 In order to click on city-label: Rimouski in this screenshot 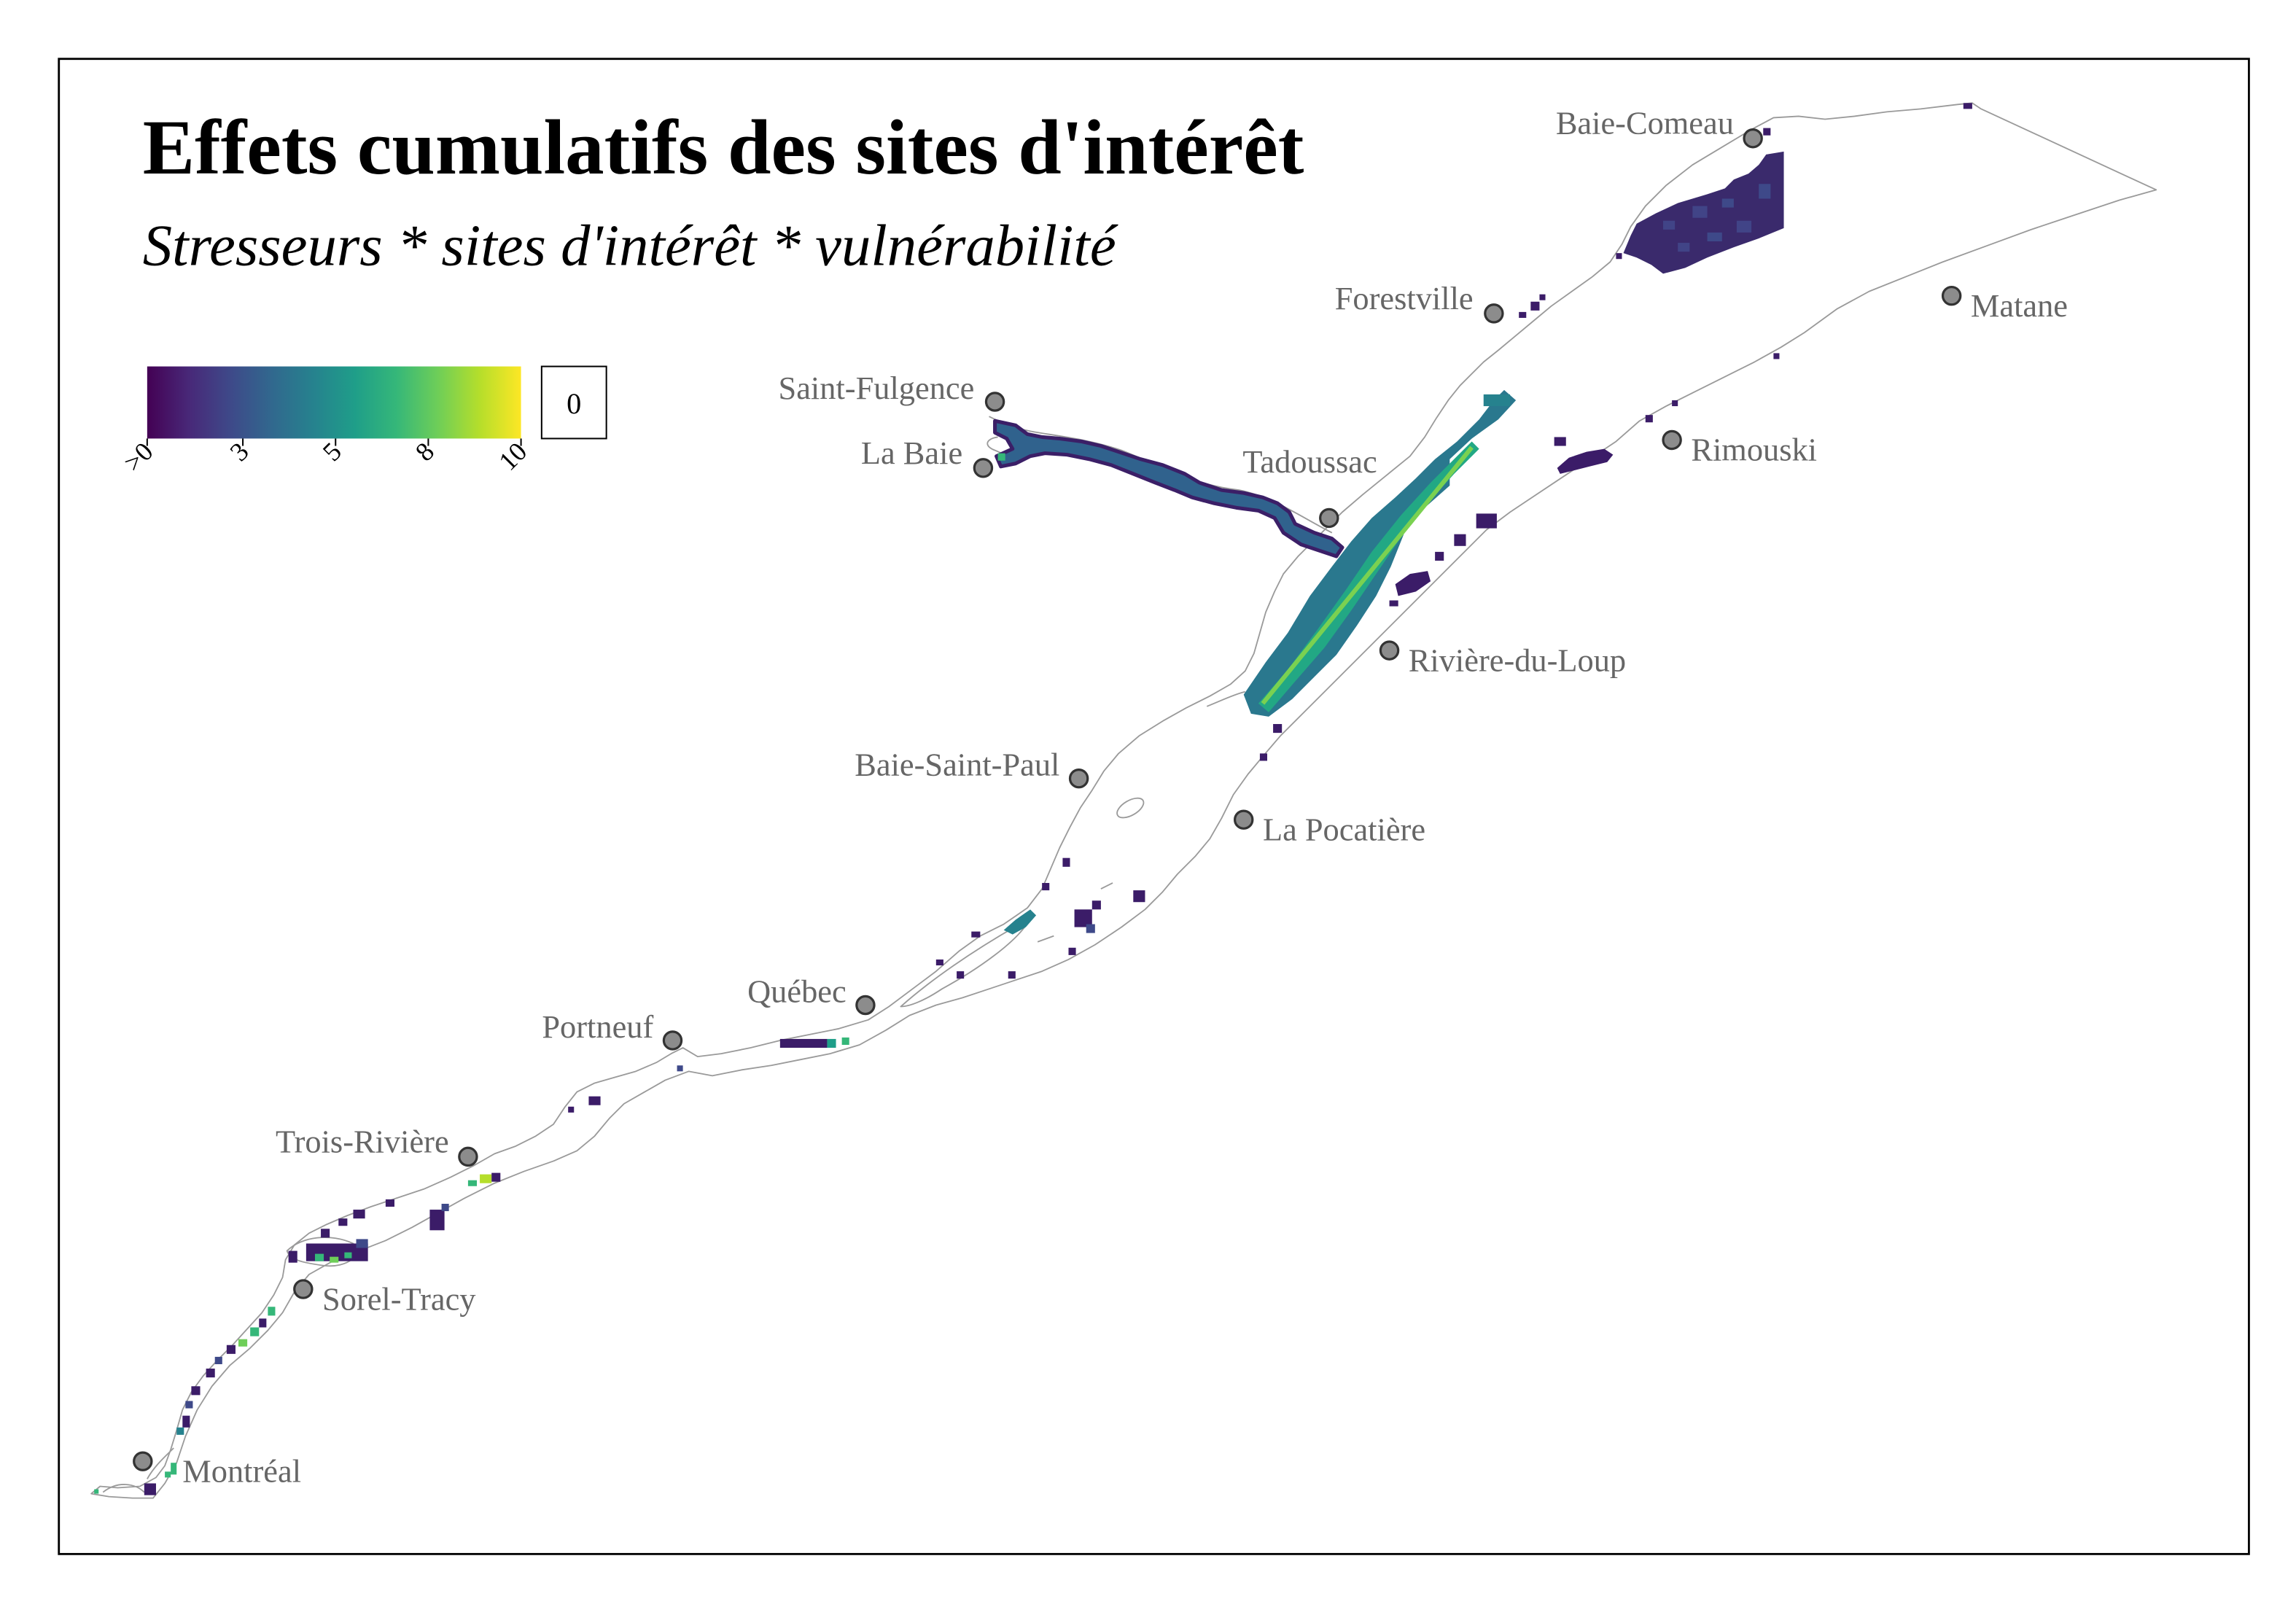, I will do `click(1754, 450)`.